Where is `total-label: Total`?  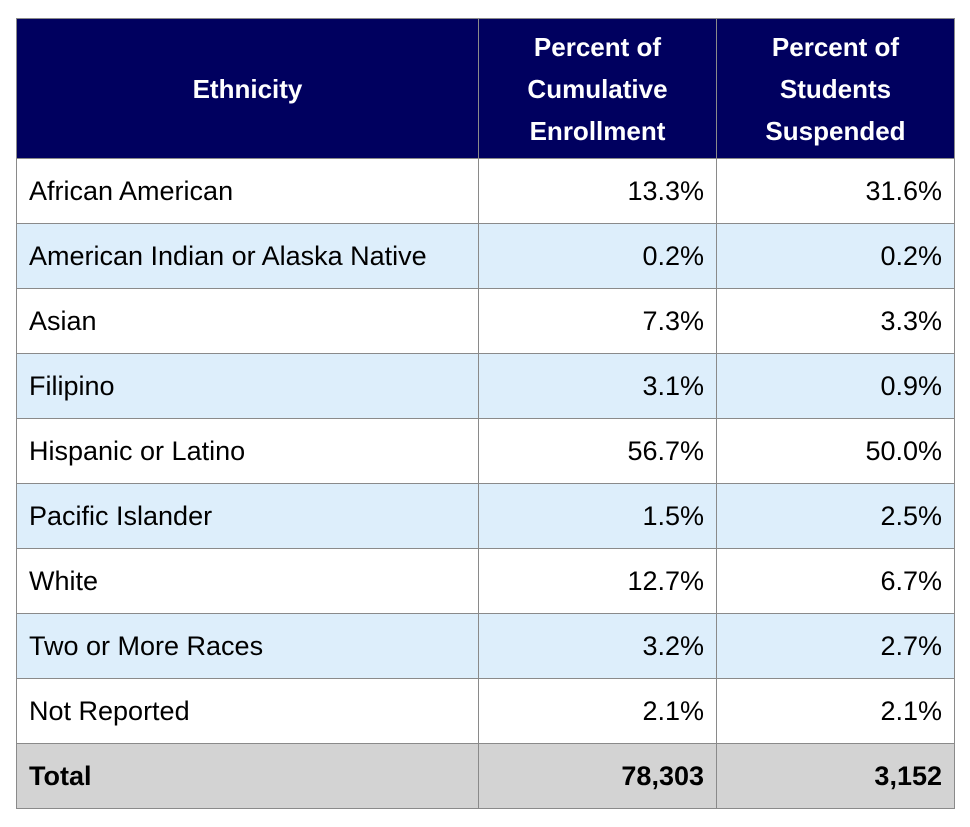 total-label: Total is located at coordinates (247, 776).